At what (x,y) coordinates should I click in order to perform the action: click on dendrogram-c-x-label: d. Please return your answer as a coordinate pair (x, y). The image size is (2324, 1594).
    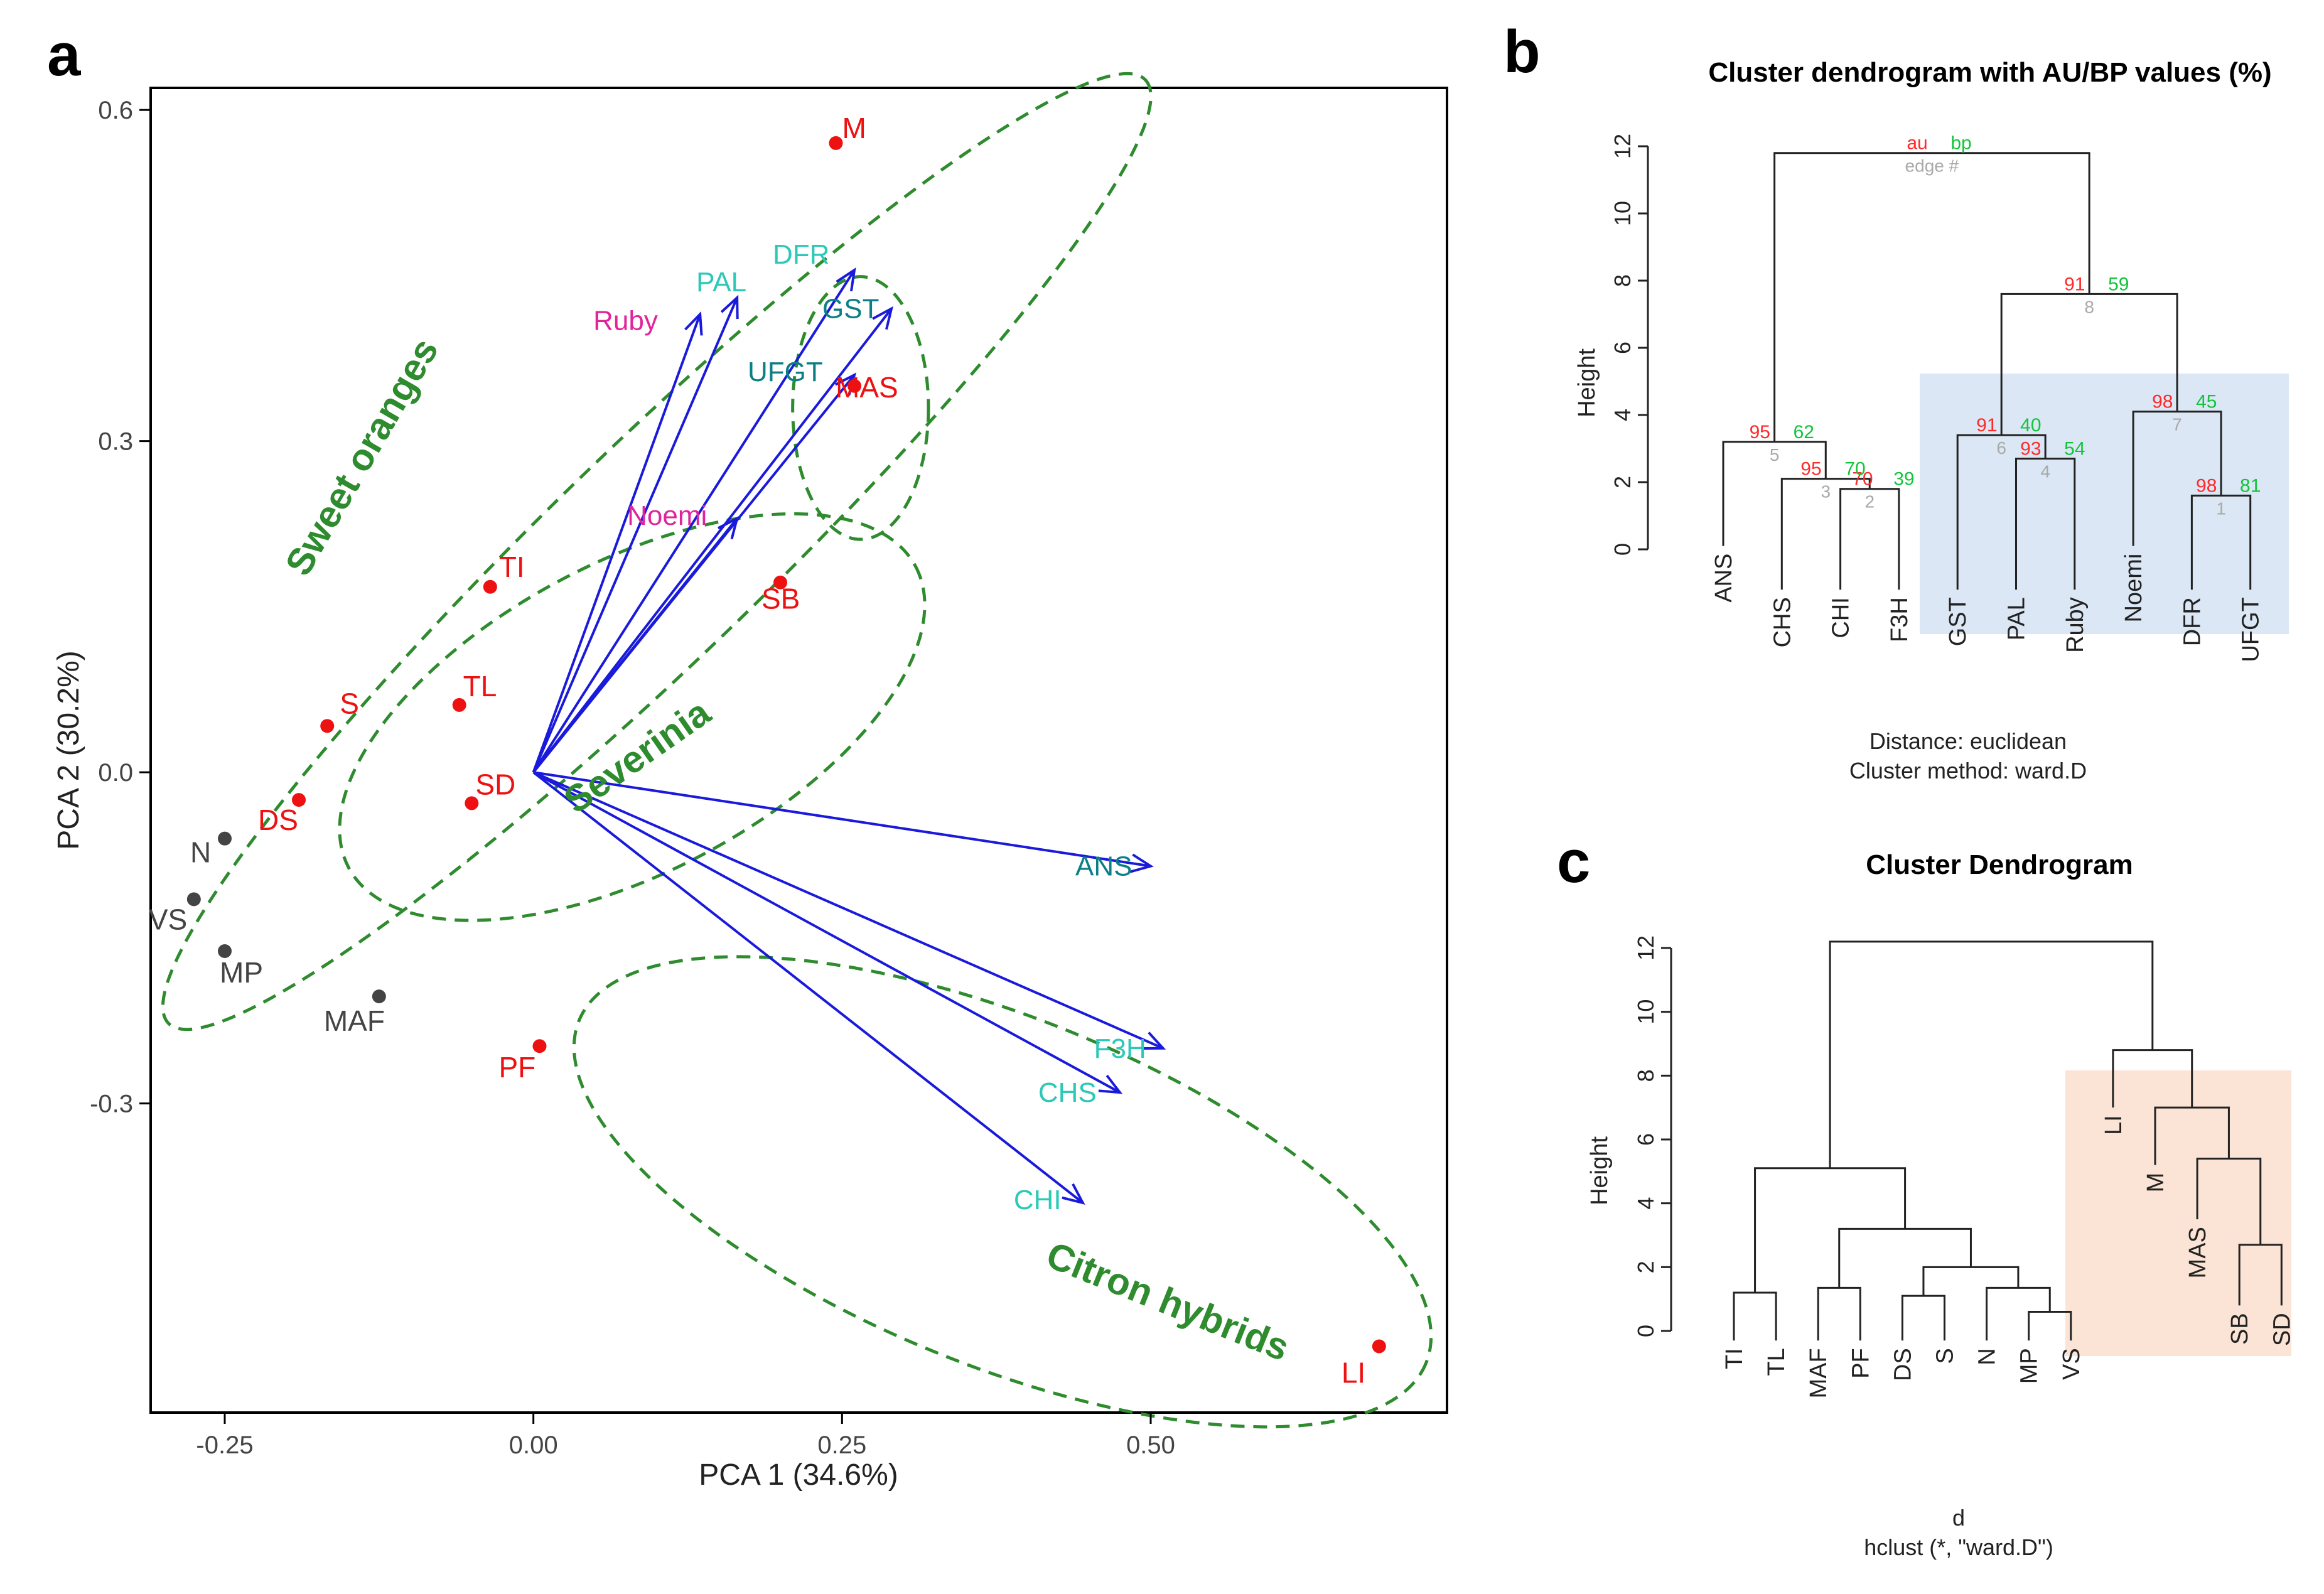
    Looking at the image, I should click on (1958, 1518).